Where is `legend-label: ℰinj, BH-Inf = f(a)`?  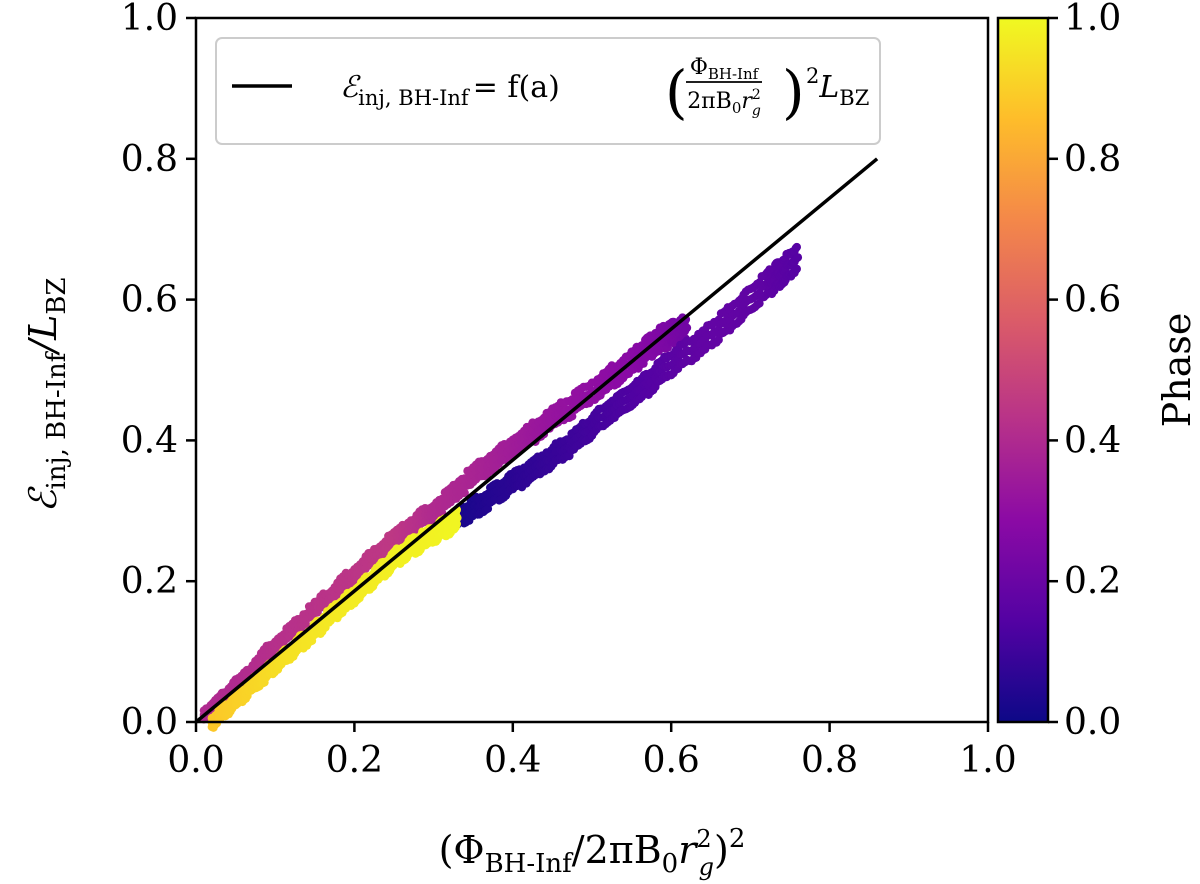 legend-label: ℰinj, BH-Inf = f(a) is located at coordinates (450, 90).